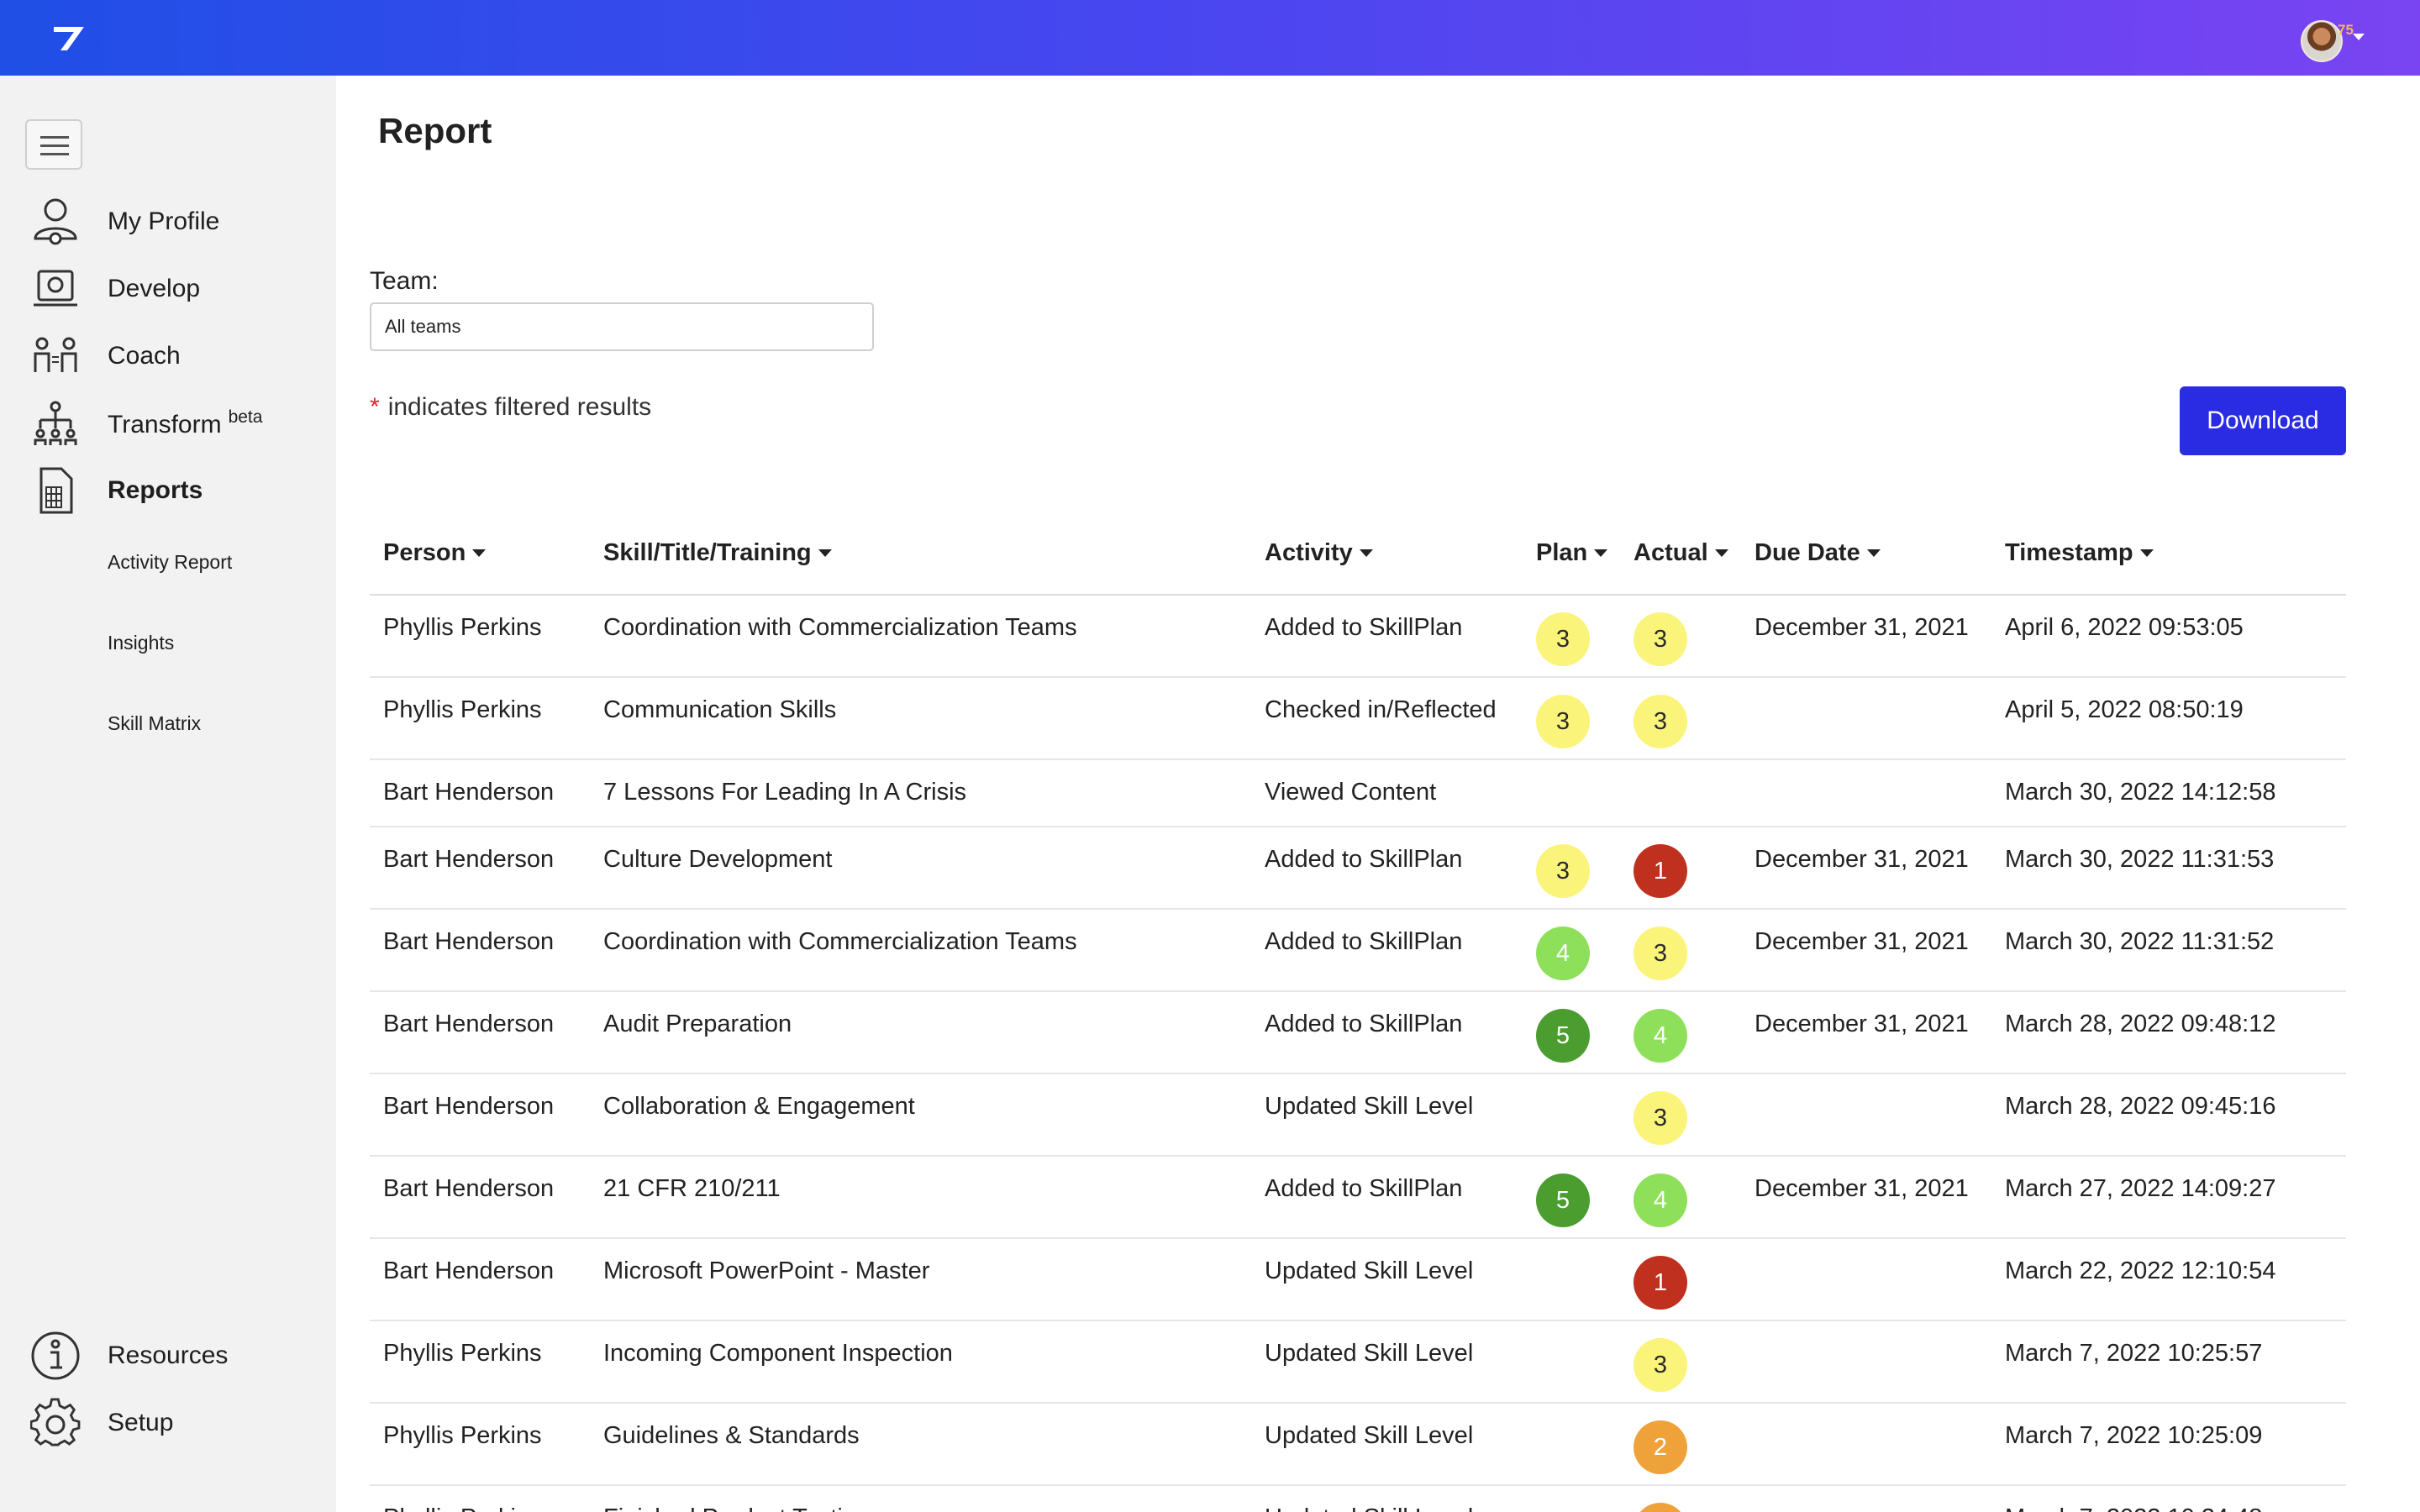 Image resolution: width=2420 pixels, height=1512 pixels. What do you see at coordinates (124, 222) in the screenshot?
I see `sidebar-item-my-profile: My Profile` at bounding box center [124, 222].